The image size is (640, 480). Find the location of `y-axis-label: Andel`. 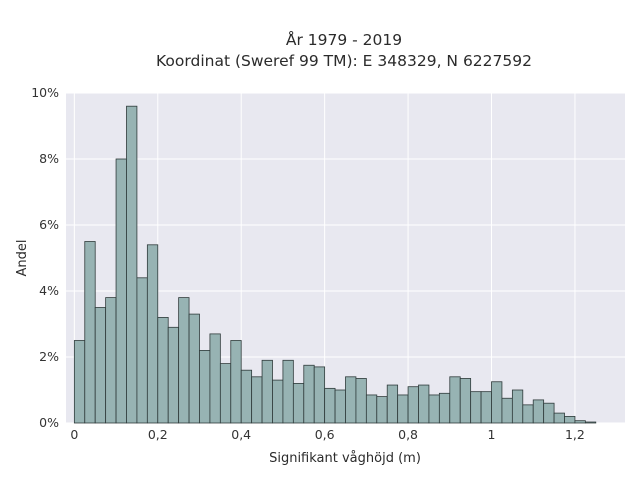

y-axis-label: Andel is located at coordinates (22, 258).